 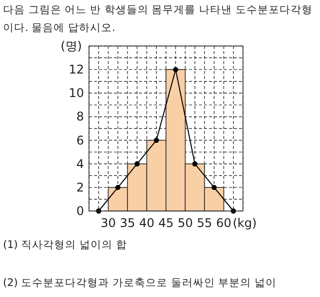 I want to click on y-tick-label: 0, so click(x=80, y=211).